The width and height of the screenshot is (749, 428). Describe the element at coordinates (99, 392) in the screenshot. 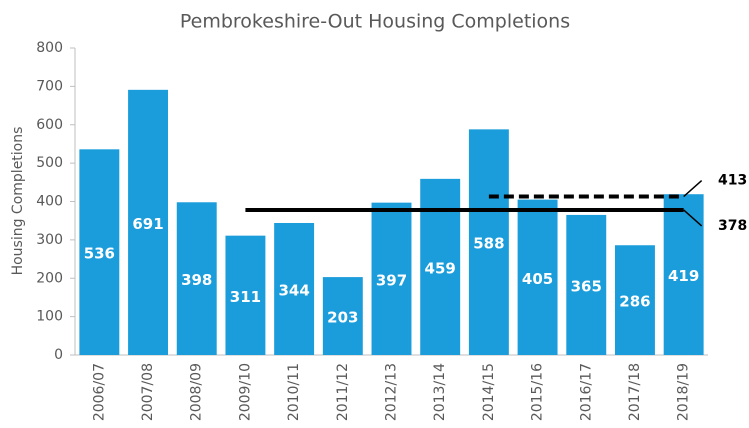

I see `x-tick-label: 2006/07` at that location.